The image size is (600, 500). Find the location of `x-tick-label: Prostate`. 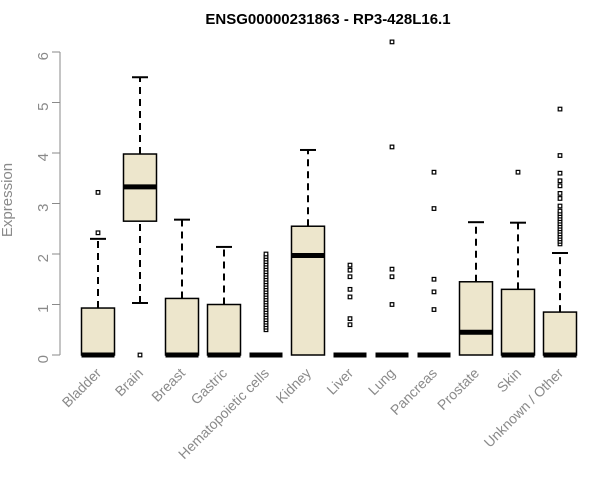

x-tick-label: Prostate is located at coordinates (458, 389).